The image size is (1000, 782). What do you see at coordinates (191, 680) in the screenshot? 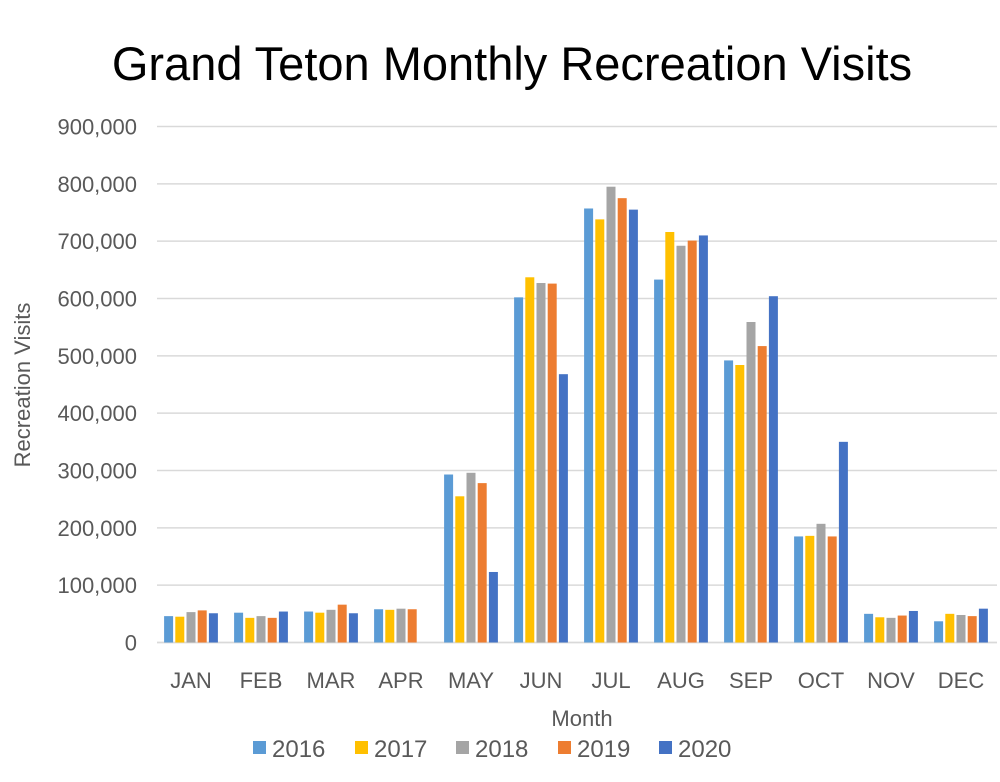
I see `x-tick-label: JAN` at bounding box center [191, 680].